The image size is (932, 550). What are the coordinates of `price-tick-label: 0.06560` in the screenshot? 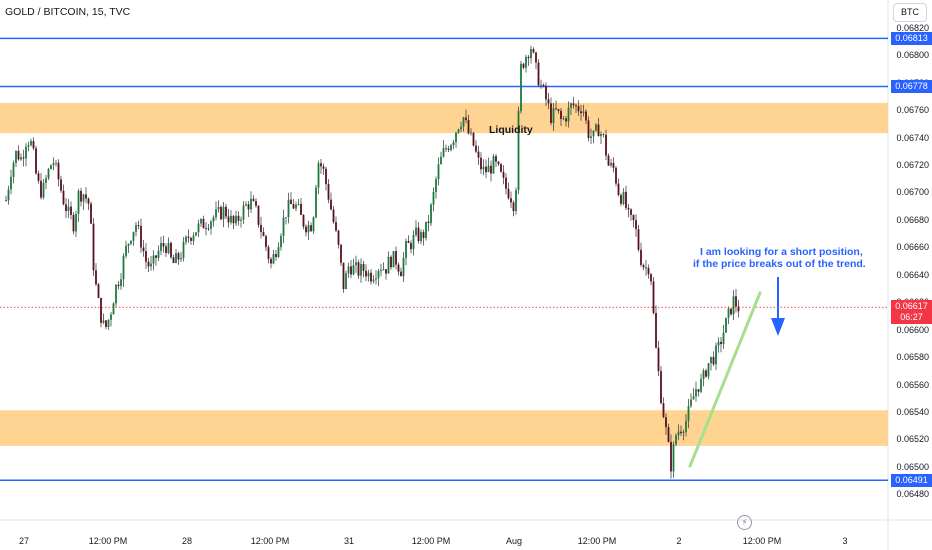 It's located at (912, 384).